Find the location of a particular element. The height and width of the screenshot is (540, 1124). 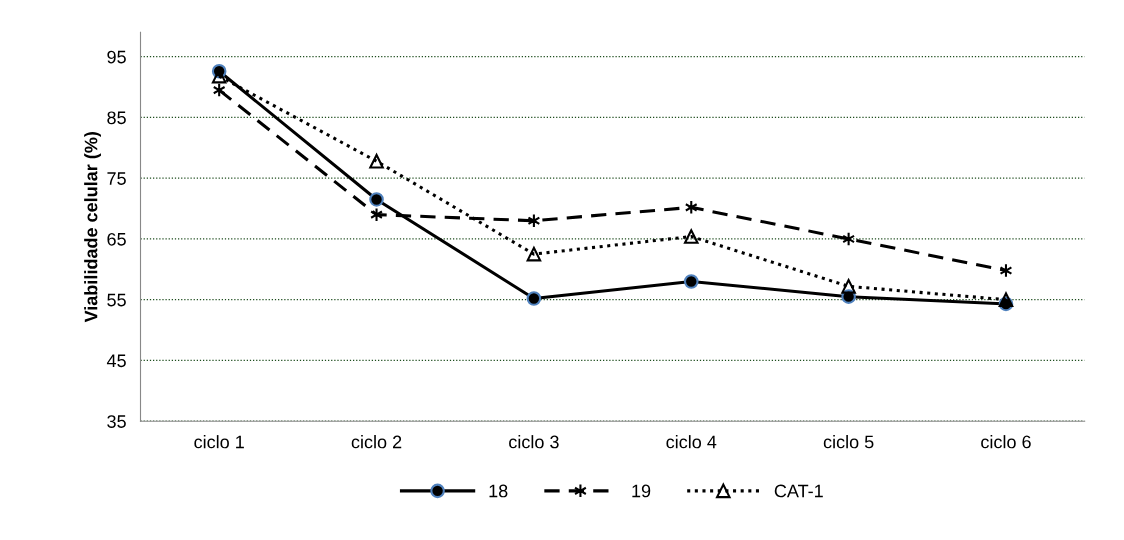

legend-label: CAT-1 is located at coordinates (798, 491).